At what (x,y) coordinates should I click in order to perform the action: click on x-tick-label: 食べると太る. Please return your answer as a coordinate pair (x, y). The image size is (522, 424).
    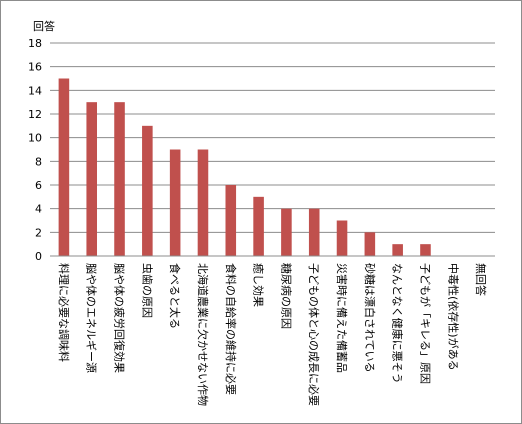
    Looking at the image, I should click on (175, 296).